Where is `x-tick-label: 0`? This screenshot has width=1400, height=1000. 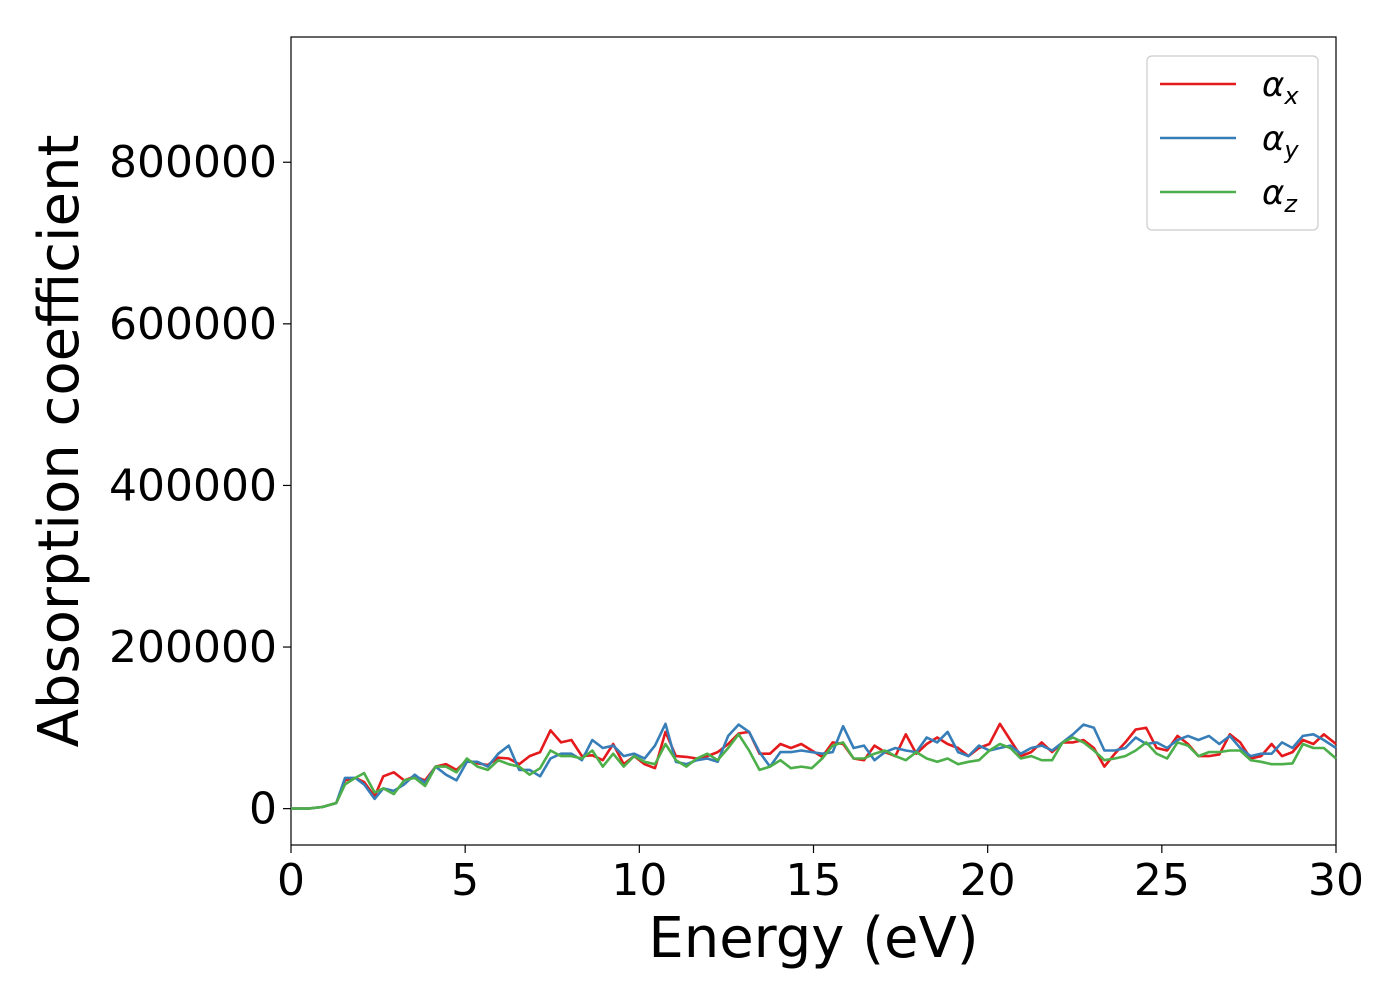 x-tick-label: 0 is located at coordinates (291, 880).